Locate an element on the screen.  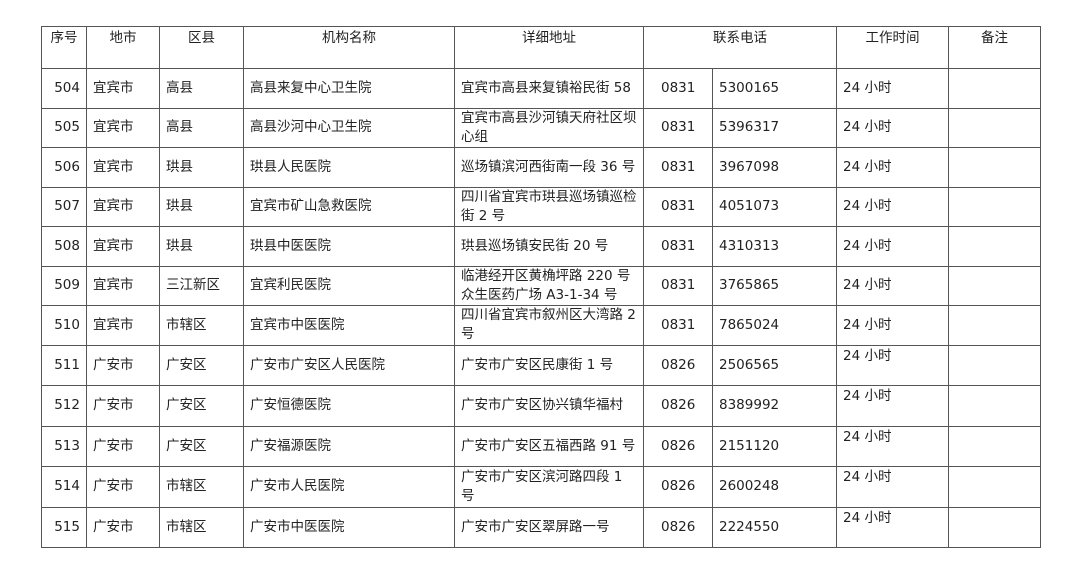
header-name: 机构名称 is located at coordinates (349, 47).